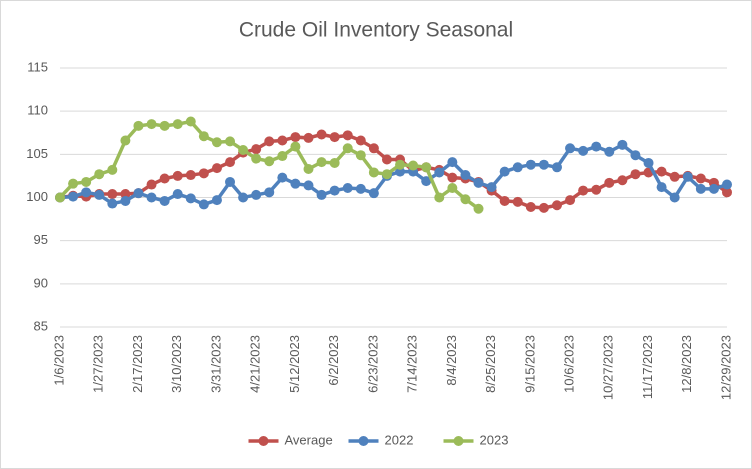  I want to click on x-tick-label: 12/8/2023, so click(686, 364).